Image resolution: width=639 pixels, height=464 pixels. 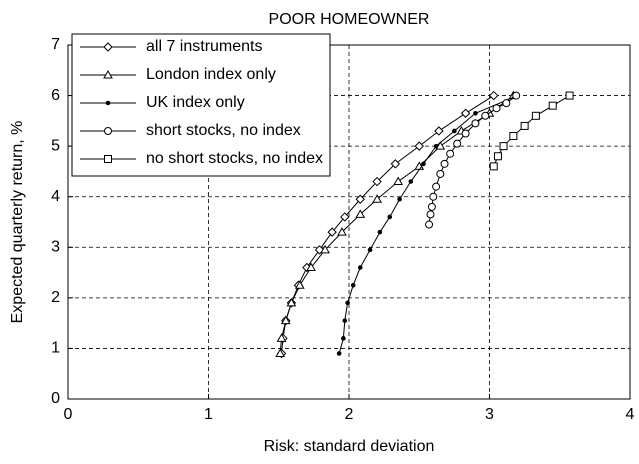 What do you see at coordinates (349, 19) in the screenshot?
I see `chart-title: POOR HOMEOWNER` at bounding box center [349, 19].